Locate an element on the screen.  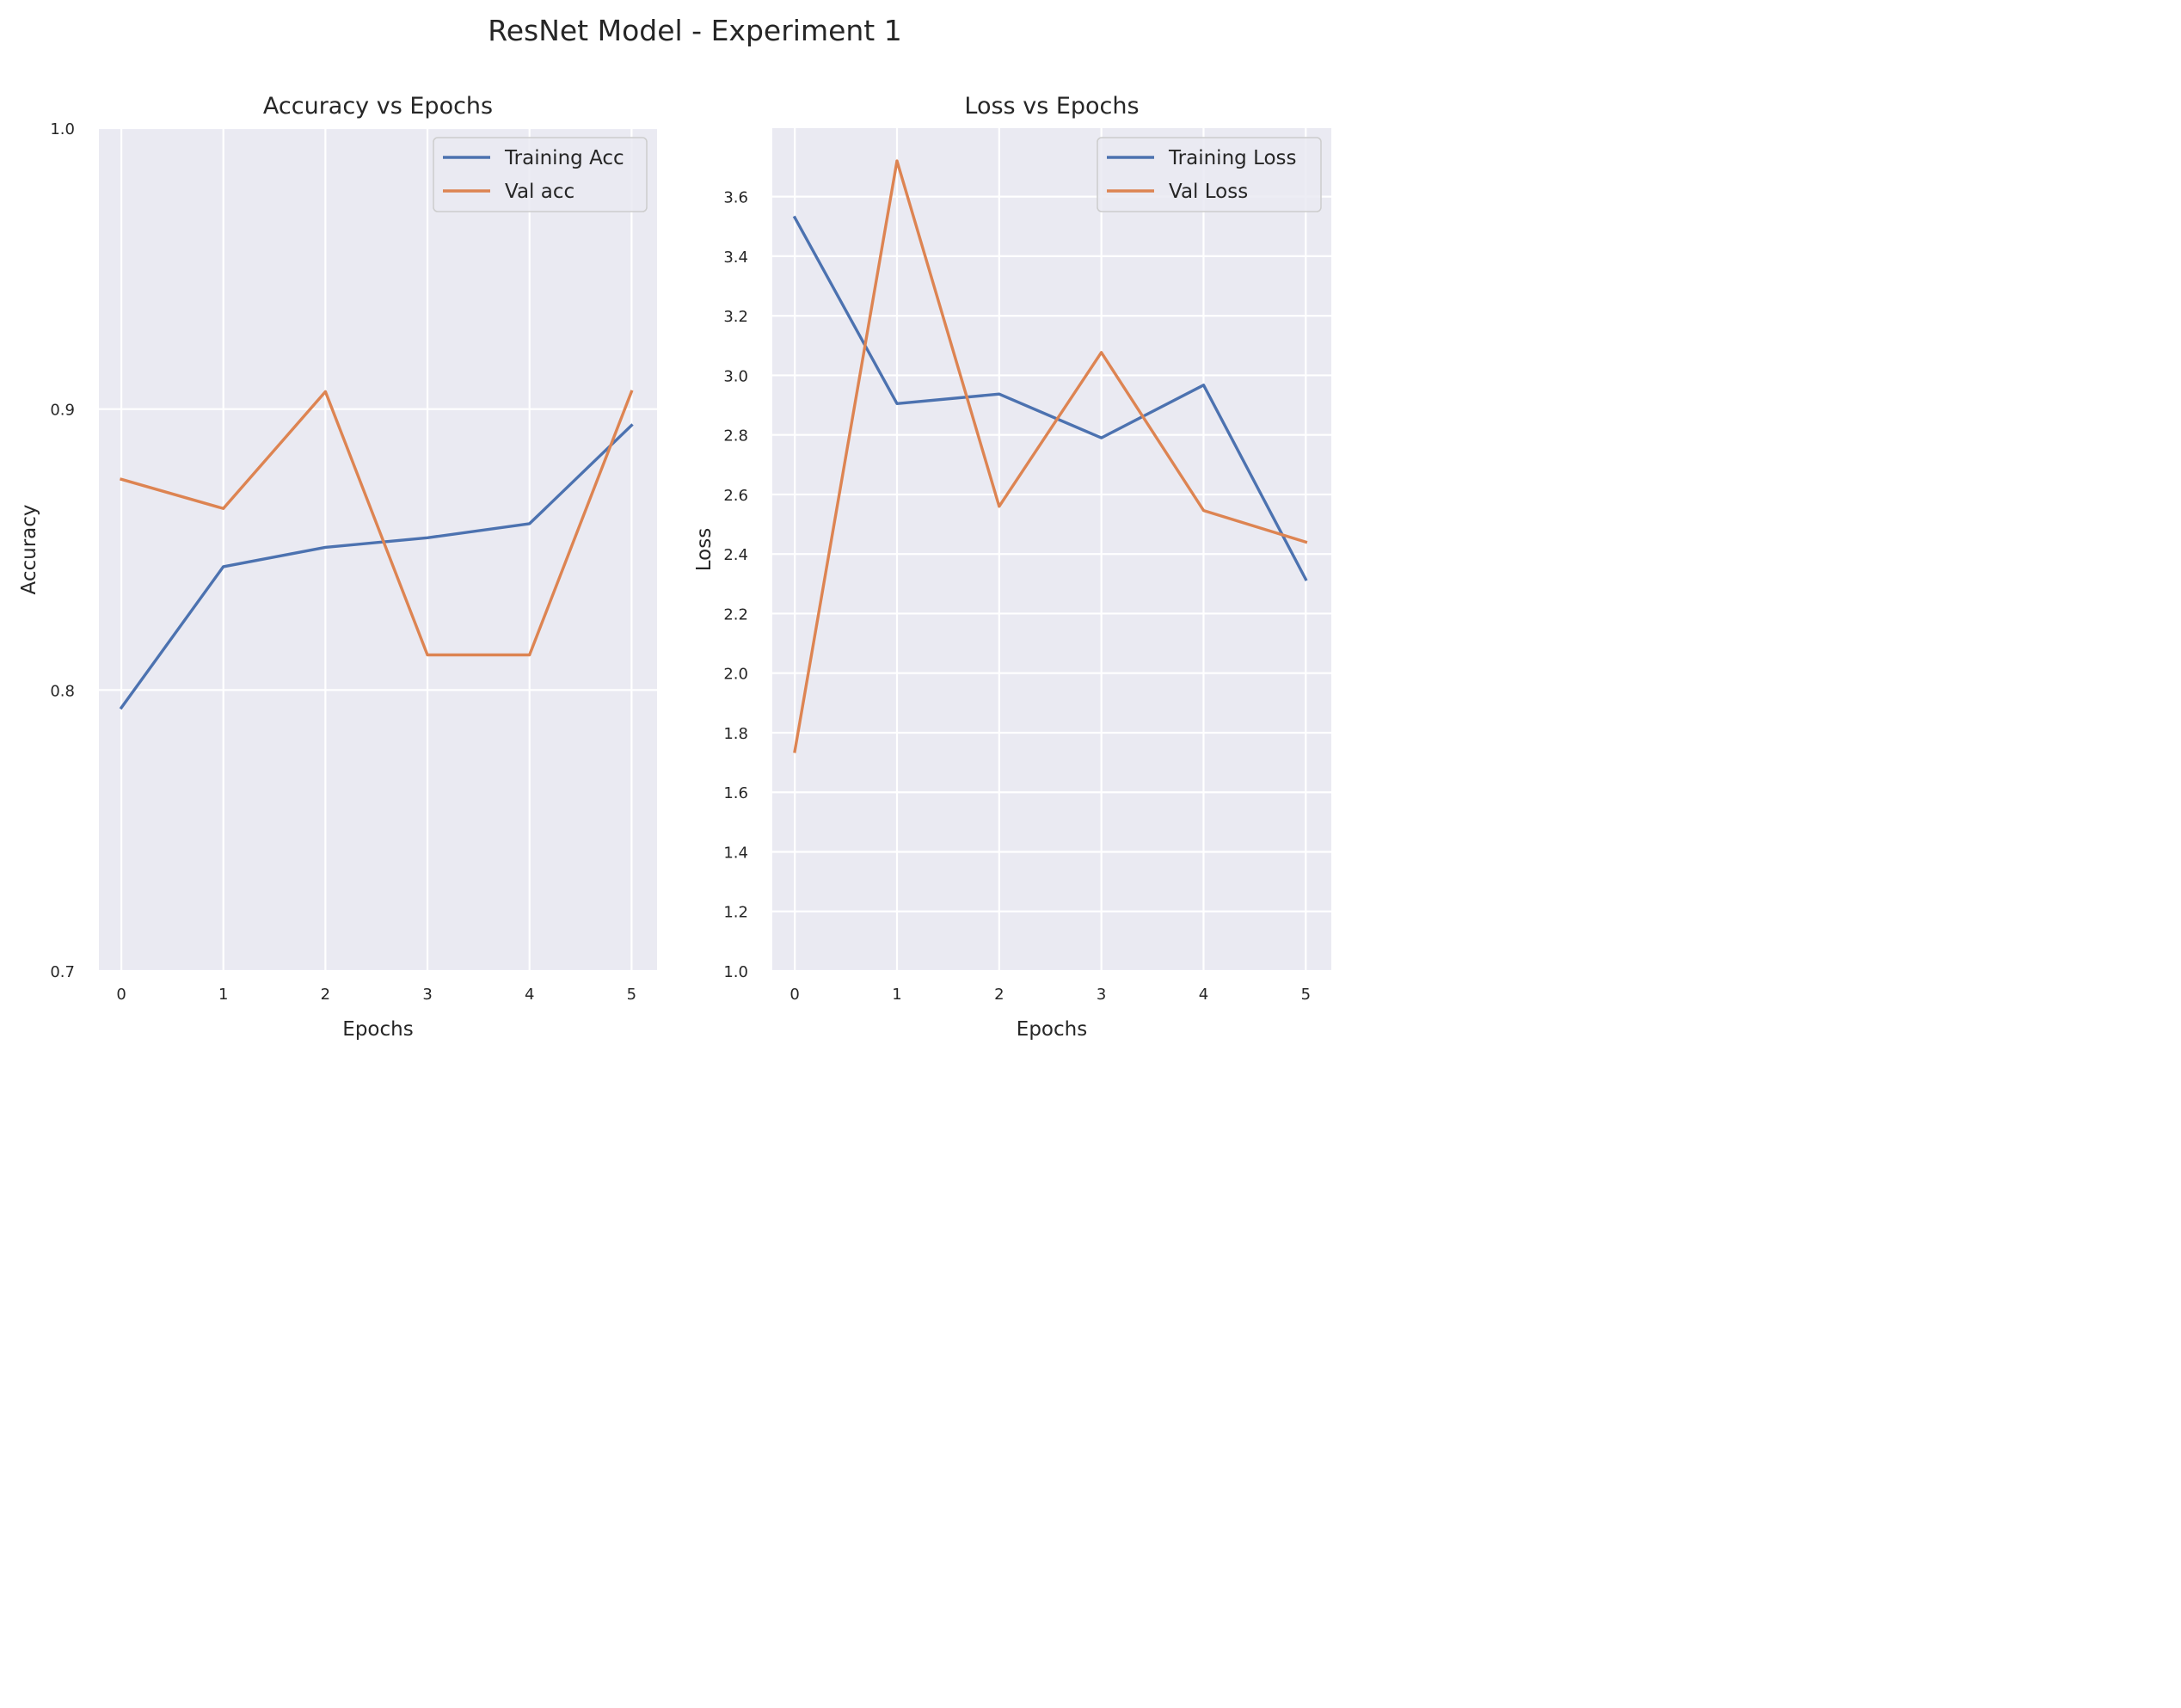
loss-legend: Training Loss Val Loss is located at coordinates (1209, 174).